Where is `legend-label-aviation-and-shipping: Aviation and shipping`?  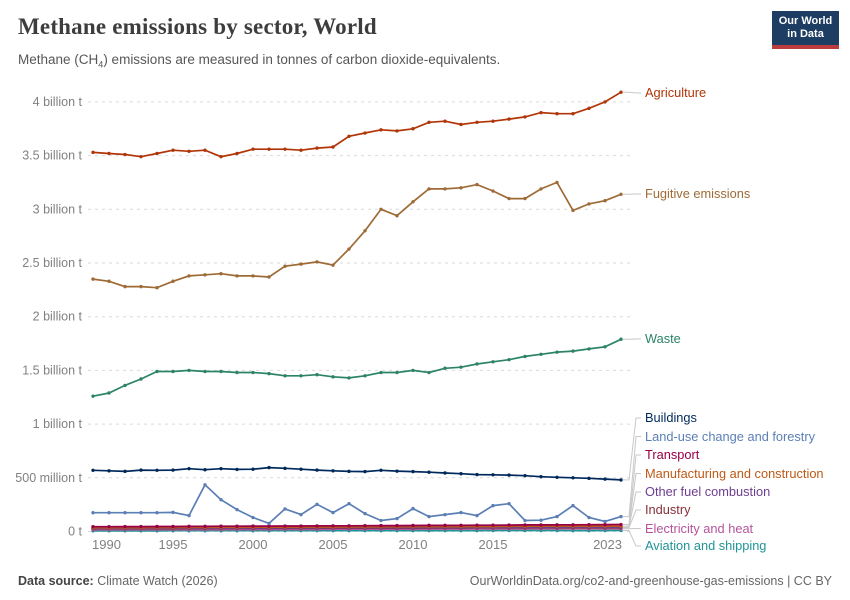
legend-label-aviation-and-shipping: Aviation and shipping is located at coordinates (706, 545).